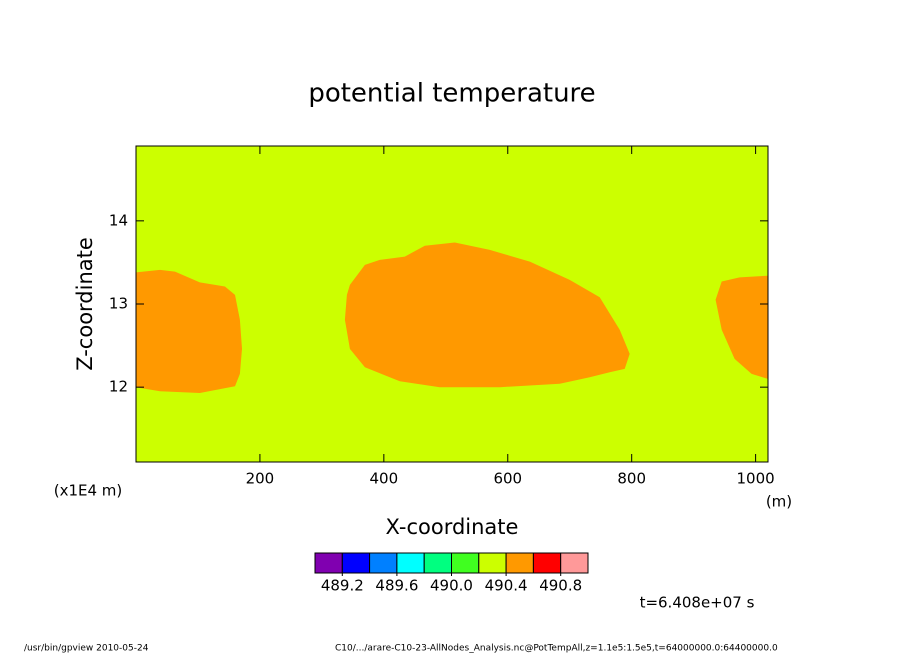  What do you see at coordinates (507, 479) in the screenshot?
I see `x-tick-label: 600` at bounding box center [507, 479].